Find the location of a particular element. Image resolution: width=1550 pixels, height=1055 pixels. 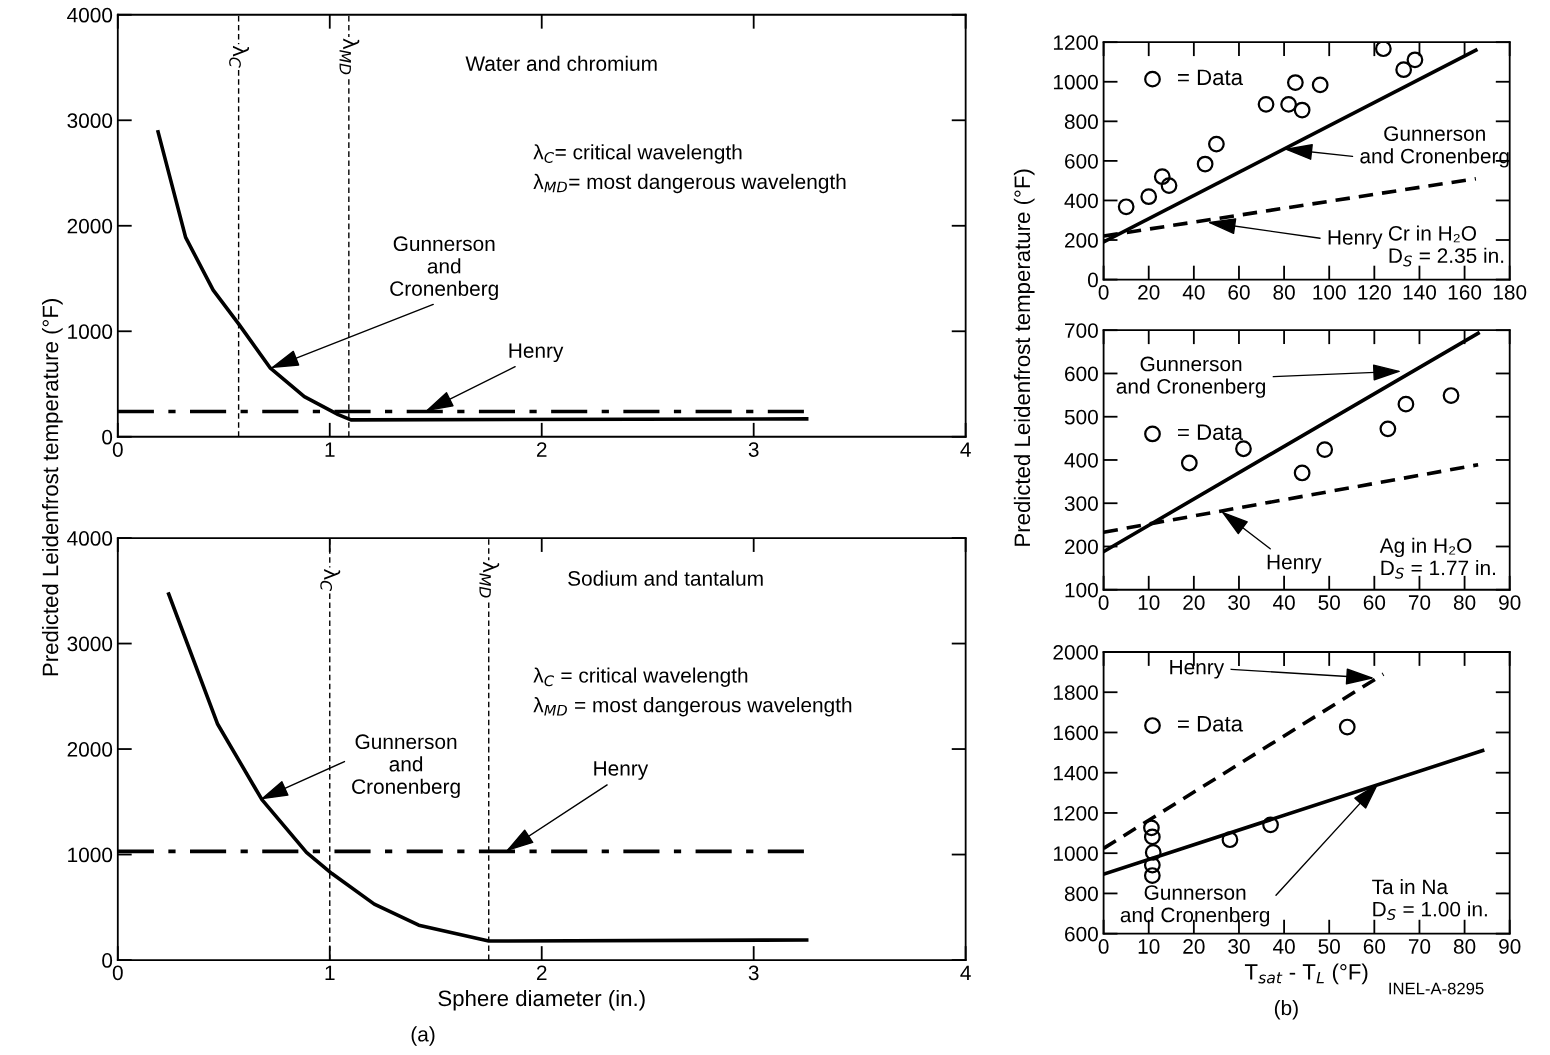

y-tick-label: 500 is located at coordinates (1081, 417).